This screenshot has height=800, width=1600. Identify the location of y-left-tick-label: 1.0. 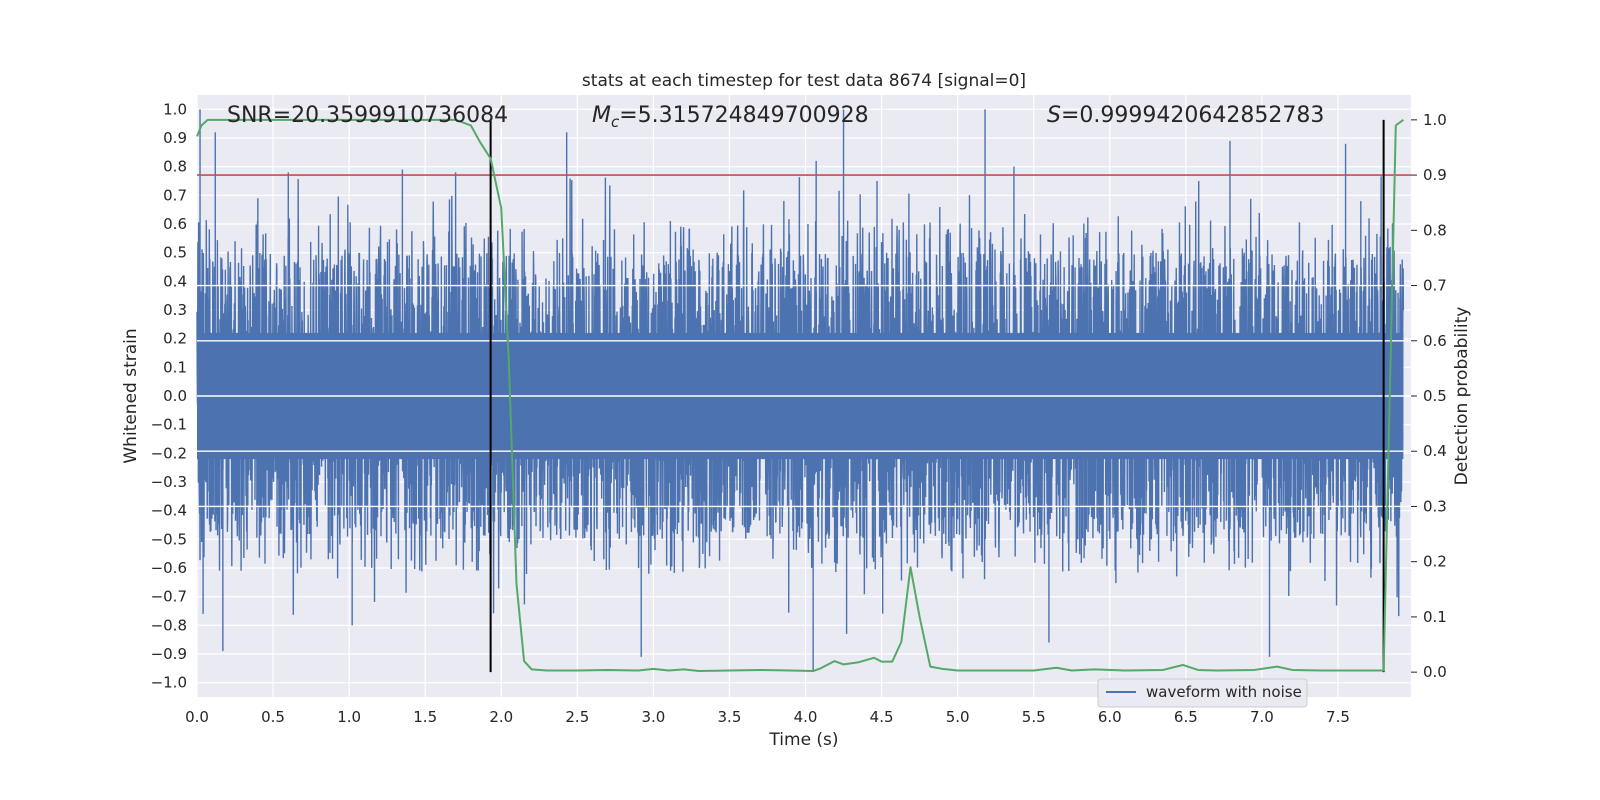
(175, 109).